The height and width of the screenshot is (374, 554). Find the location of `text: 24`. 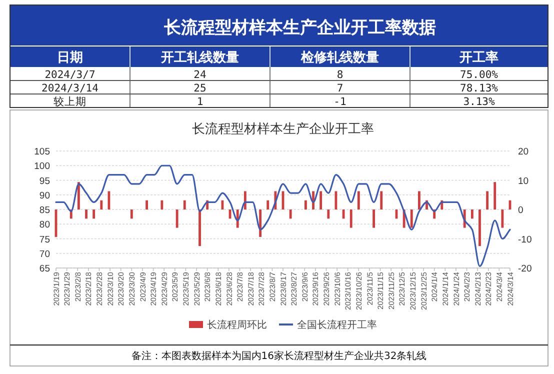

text: 24 is located at coordinates (200, 74).